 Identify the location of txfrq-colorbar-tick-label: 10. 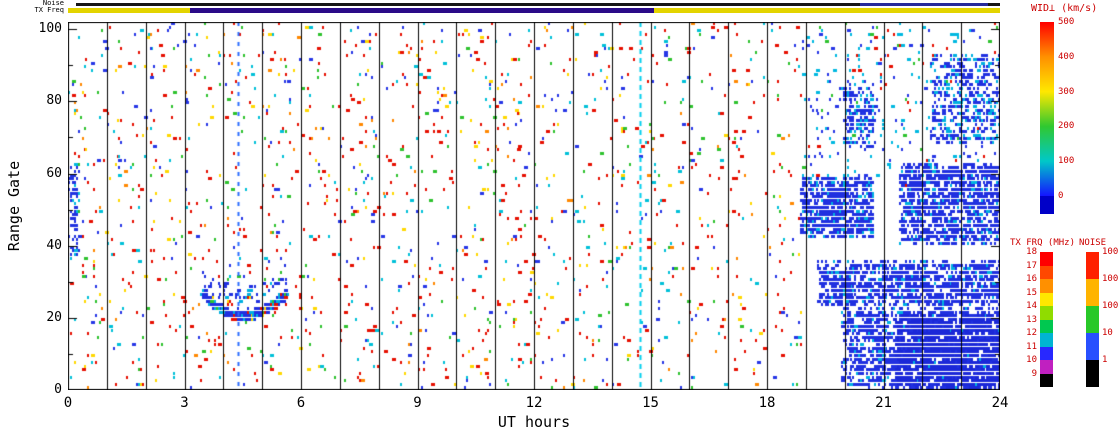
(1031, 360).